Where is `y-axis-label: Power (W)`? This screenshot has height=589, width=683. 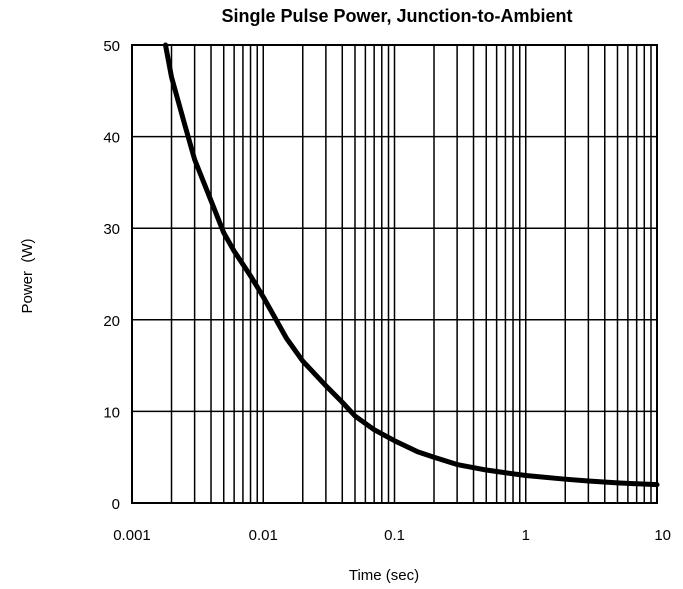 y-axis-label: Power (W) is located at coordinates (27, 275).